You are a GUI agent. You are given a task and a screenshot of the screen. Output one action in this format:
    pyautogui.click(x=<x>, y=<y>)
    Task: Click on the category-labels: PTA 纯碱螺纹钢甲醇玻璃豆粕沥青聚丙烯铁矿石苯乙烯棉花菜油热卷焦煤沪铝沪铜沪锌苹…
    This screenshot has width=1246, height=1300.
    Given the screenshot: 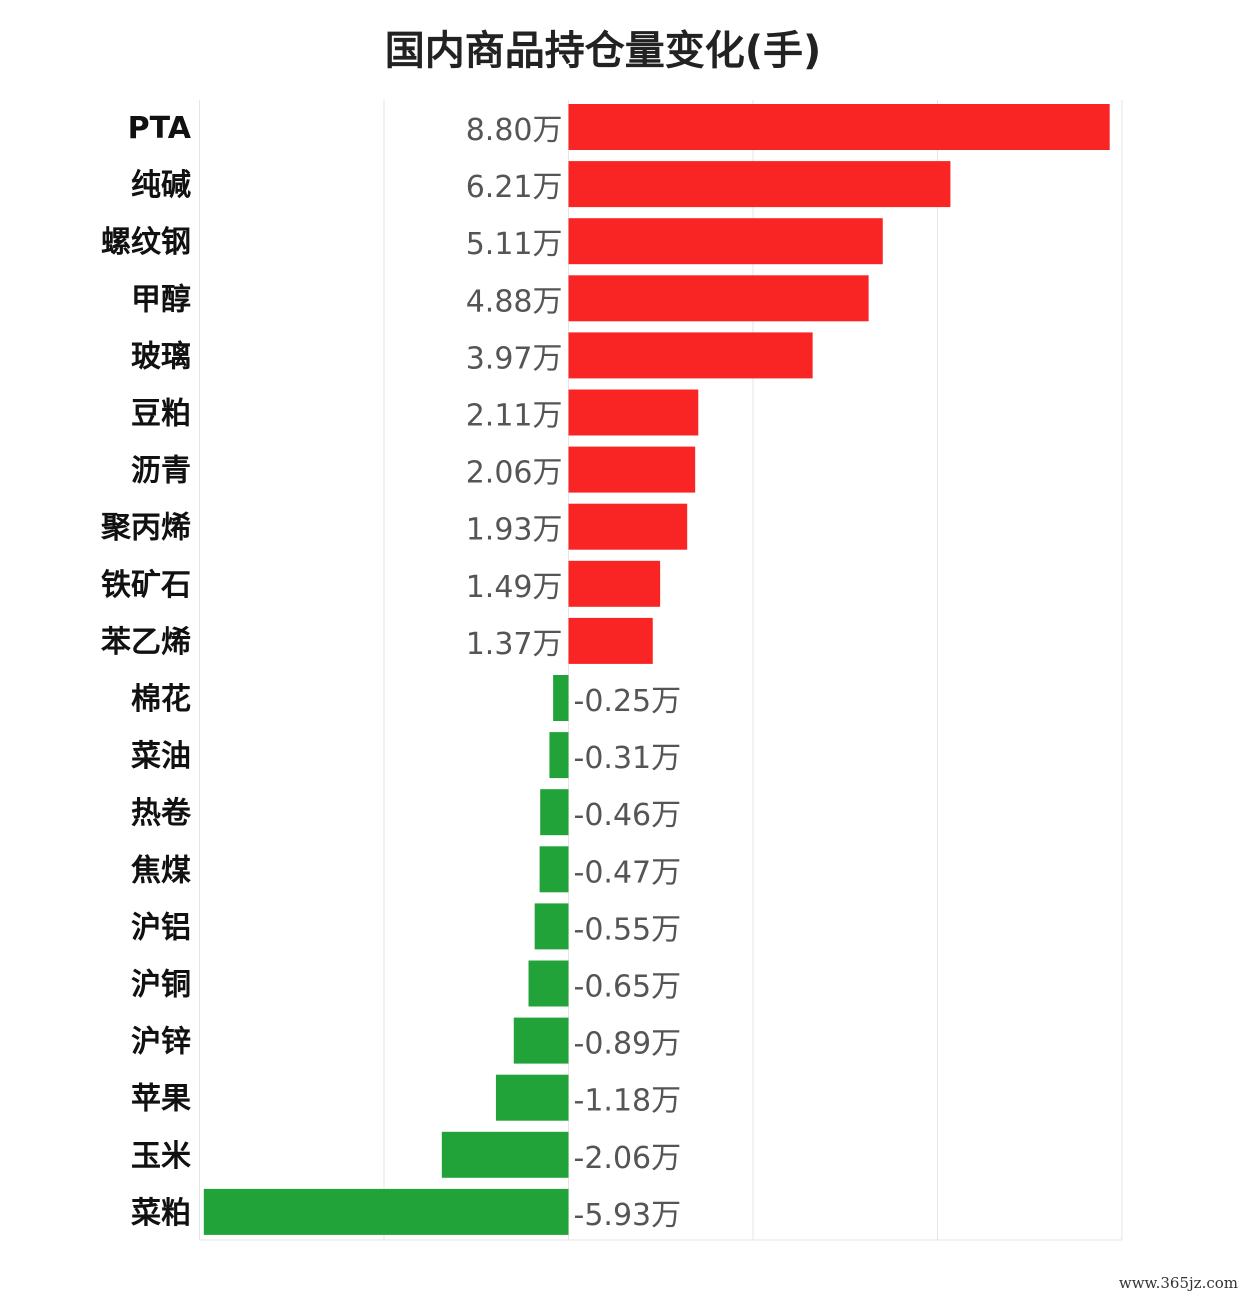 What is the action you would take?
    pyautogui.click(x=146, y=671)
    